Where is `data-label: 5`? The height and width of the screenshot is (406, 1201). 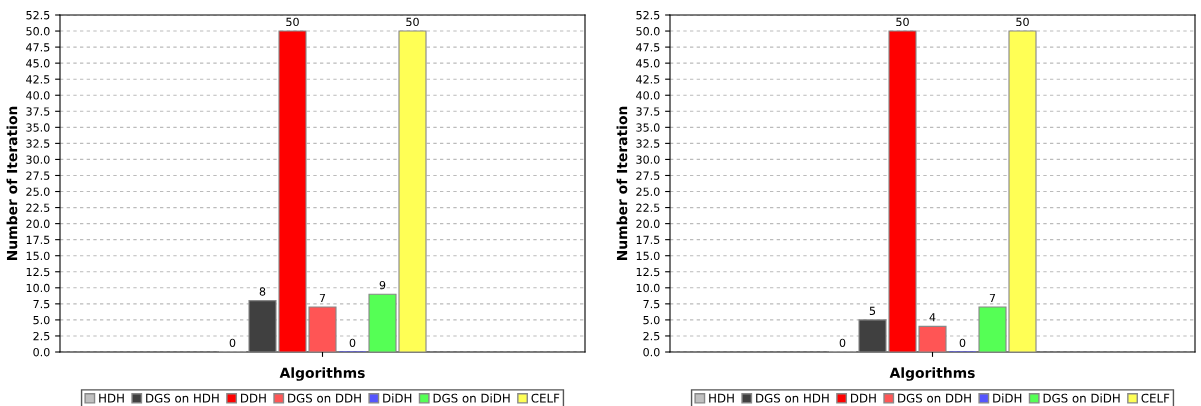
data-label: 5 is located at coordinates (872, 310).